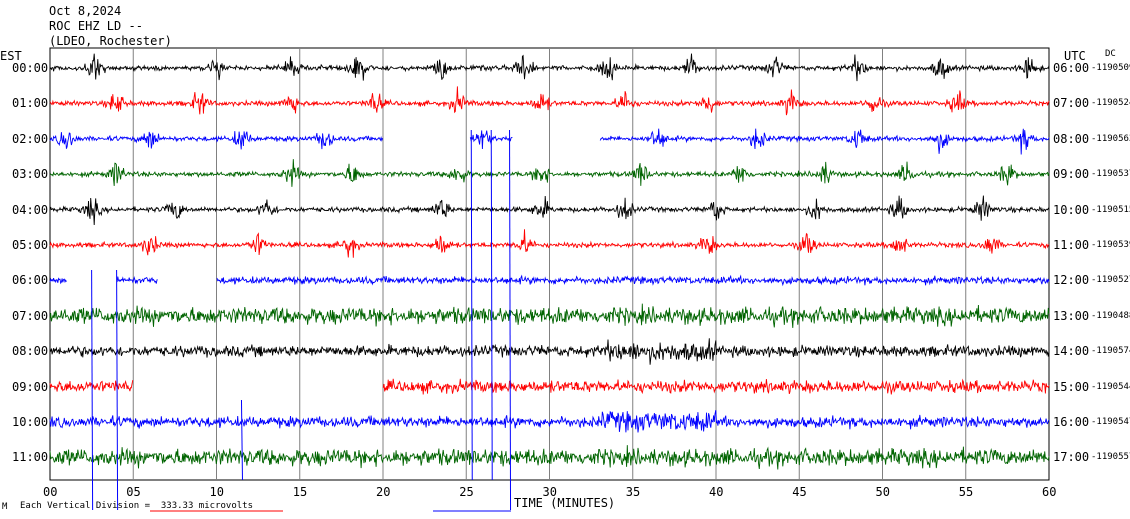  Describe the element at coordinates (30, 457) in the screenshot. I see `est-label-1100: 11:00` at that location.